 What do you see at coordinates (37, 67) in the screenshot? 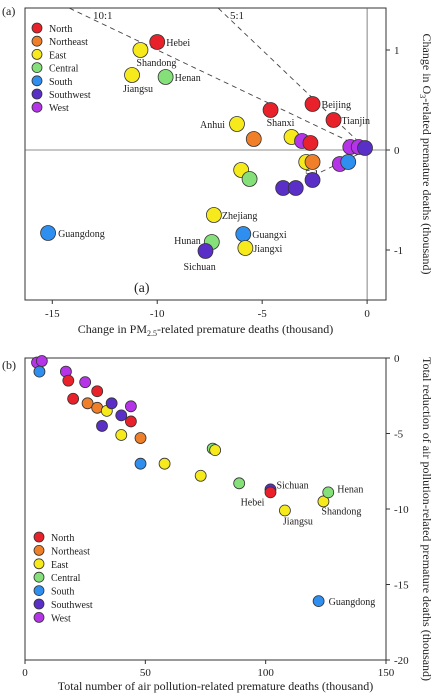
I see `legend-marker-central-a` at bounding box center [37, 67].